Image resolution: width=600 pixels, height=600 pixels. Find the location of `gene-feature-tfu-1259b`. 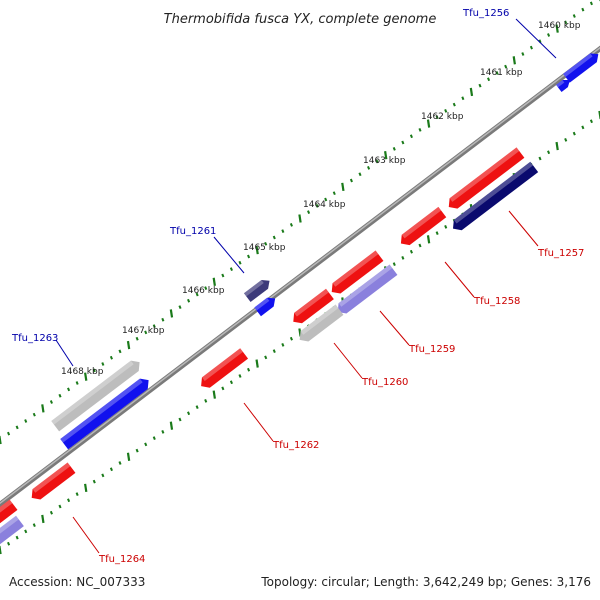

gene-feature-tfu-1259b is located at coordinates (367, 289).